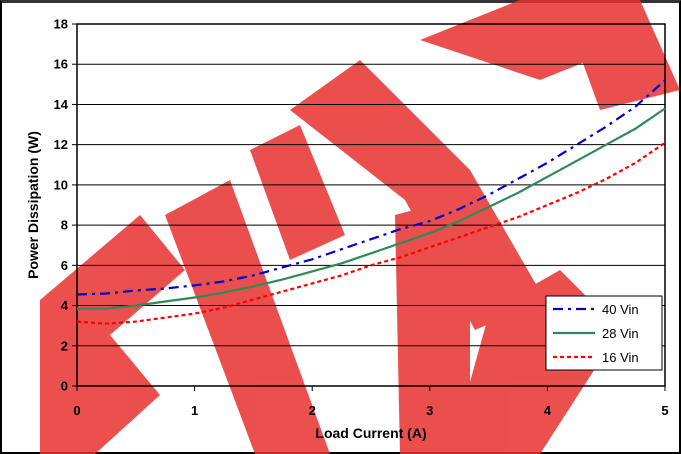 Image resolution: width=681 pixels, height=454 pixels. Describe the element at coordinates (429, 410) in the screenshot. I see `x-tick-label: 3` at that location.